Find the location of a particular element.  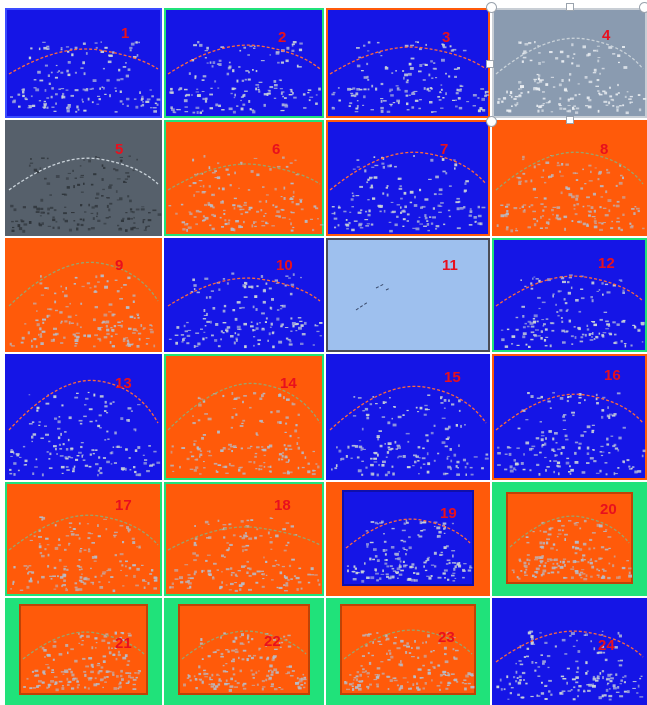

edge-contour is located at coordinates (244, 538).